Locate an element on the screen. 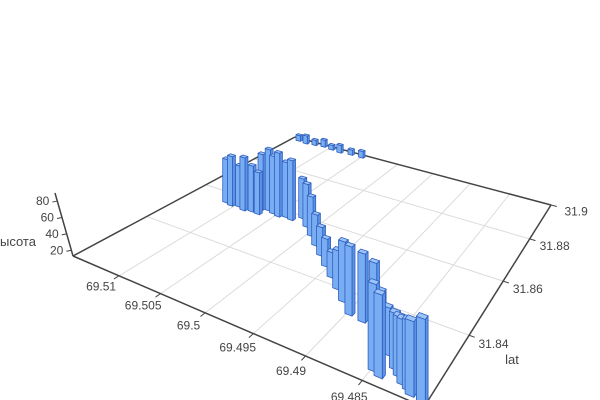 This screenshot has width=600, height=400. lat-tick-label: 31.9 is located at coordinates (576, 212).